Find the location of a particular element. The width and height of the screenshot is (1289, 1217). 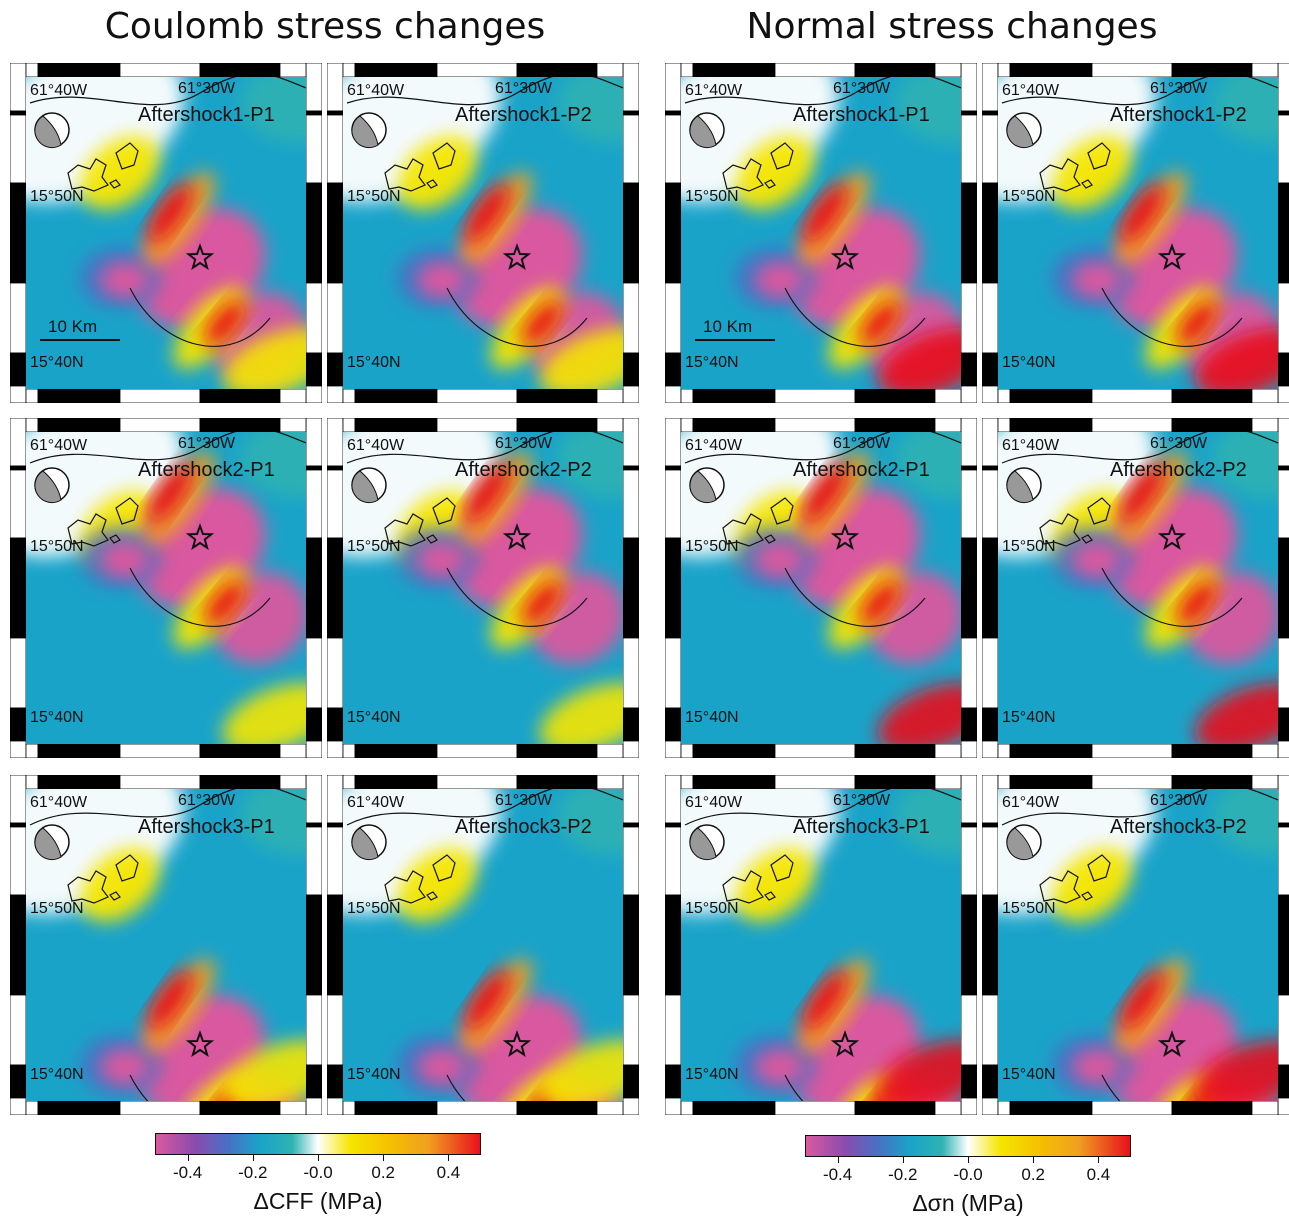

colorbar-tick-label: 0.2 is located at coordinates (1033, 1174).